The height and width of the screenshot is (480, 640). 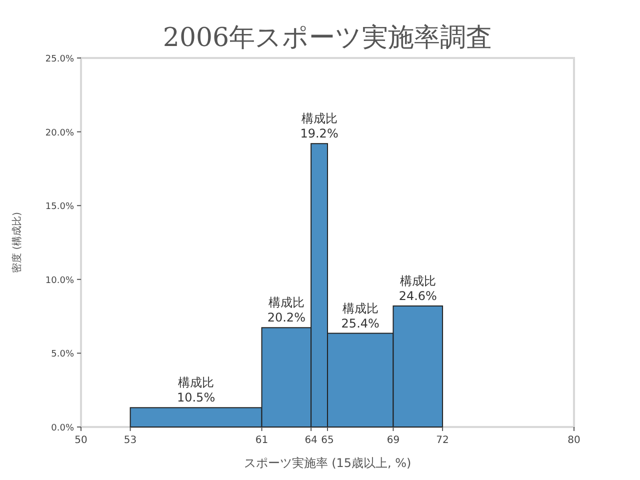 I want to click on x-tick-label: 64, so click(x=311, y=440).